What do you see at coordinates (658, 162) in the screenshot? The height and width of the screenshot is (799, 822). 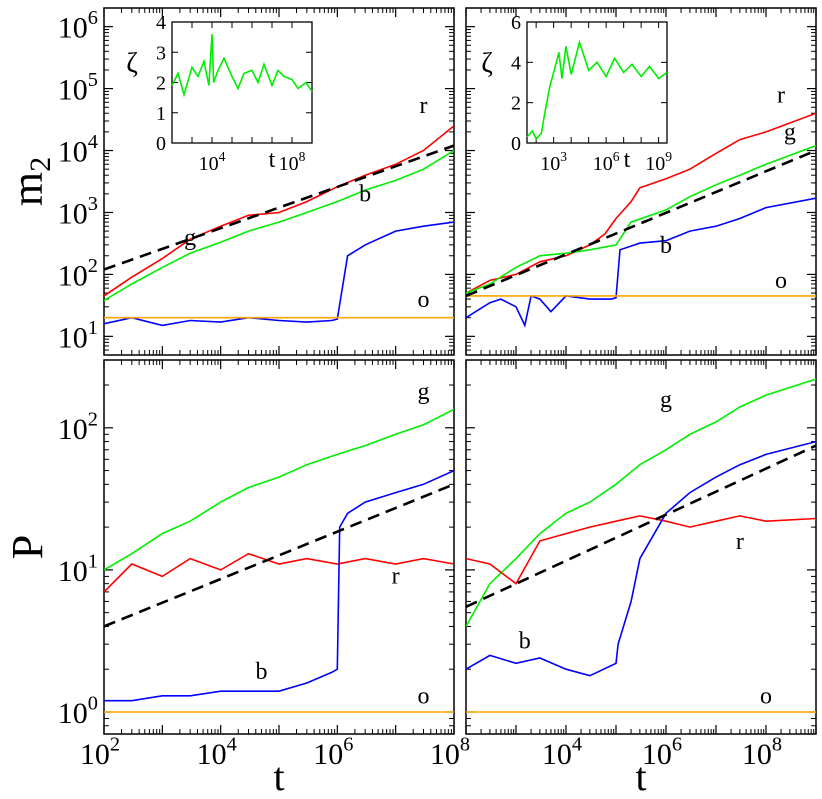 I see `inset-x-tick-label: 10⁹` at bounding box center [658, 162].